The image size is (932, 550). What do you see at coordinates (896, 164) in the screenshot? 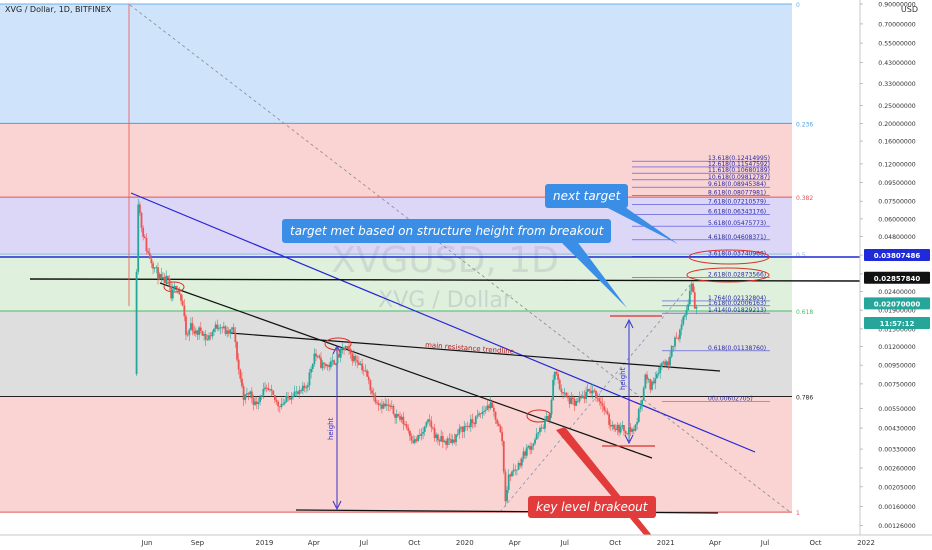
I see `price-tick-label: 0.12000000` at bounding box center [896, 164].